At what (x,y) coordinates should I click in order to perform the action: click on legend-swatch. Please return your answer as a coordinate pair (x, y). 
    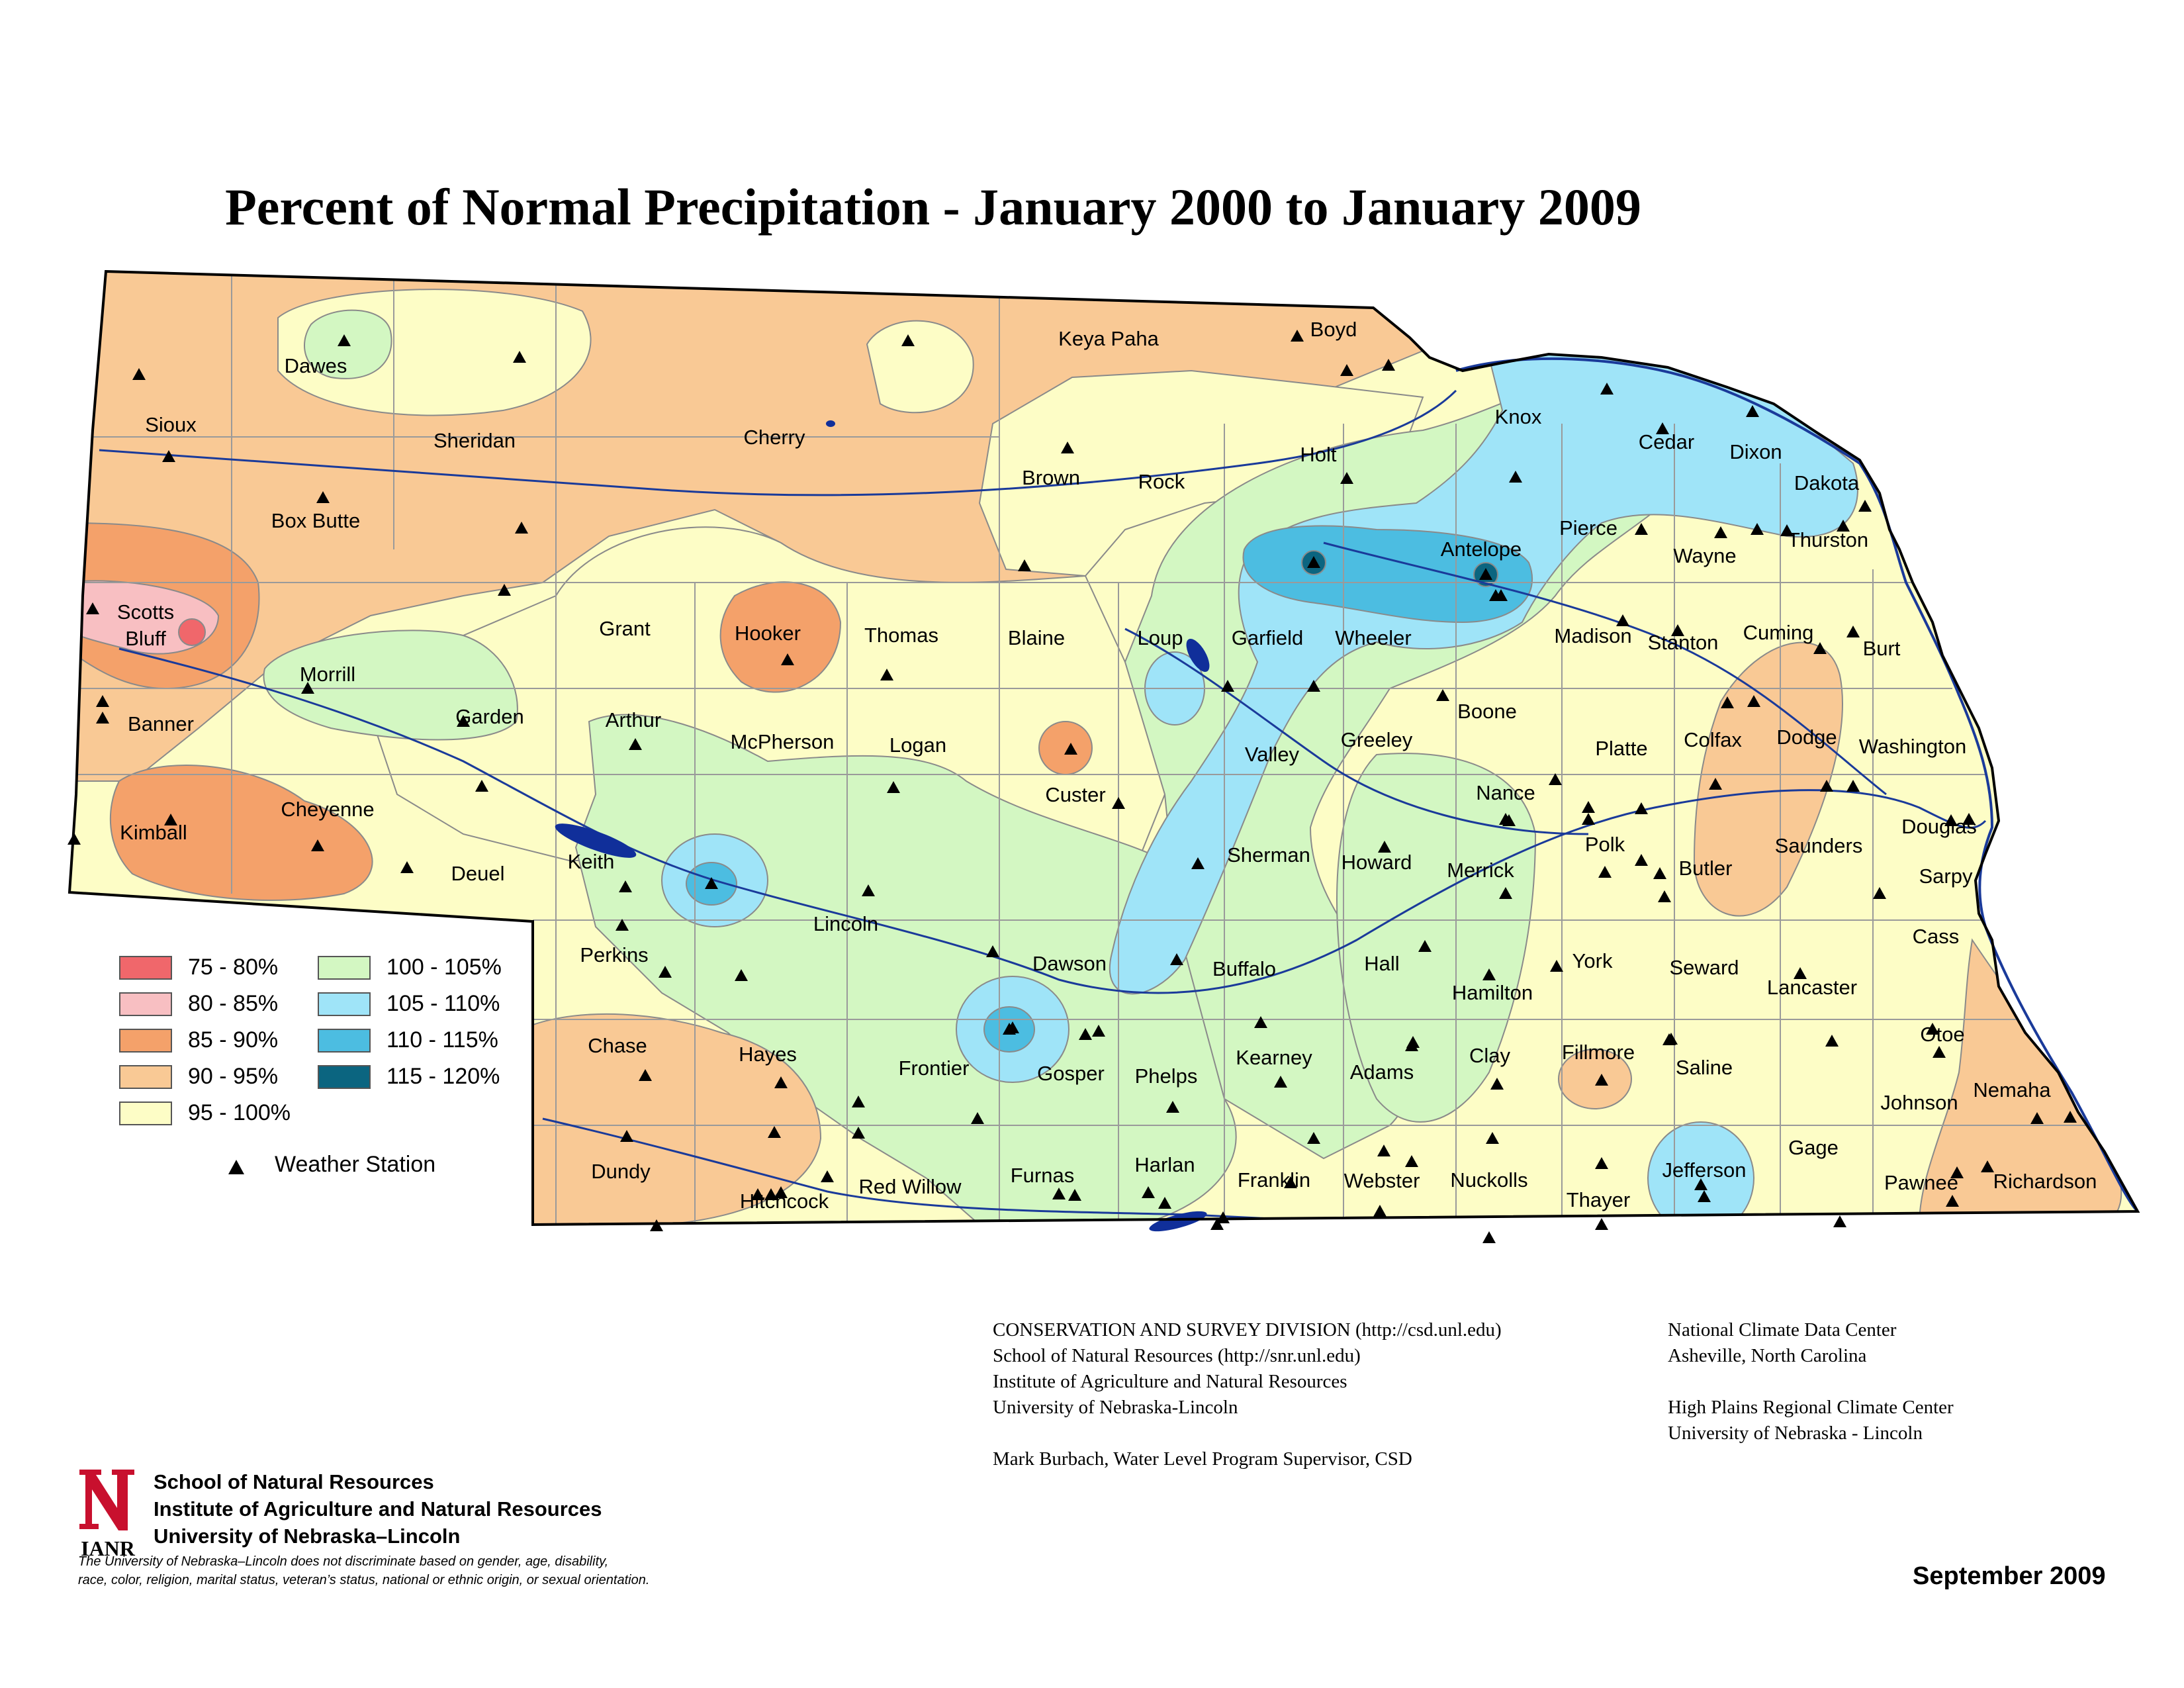
    Looking at the image, I should click on (145, 968).